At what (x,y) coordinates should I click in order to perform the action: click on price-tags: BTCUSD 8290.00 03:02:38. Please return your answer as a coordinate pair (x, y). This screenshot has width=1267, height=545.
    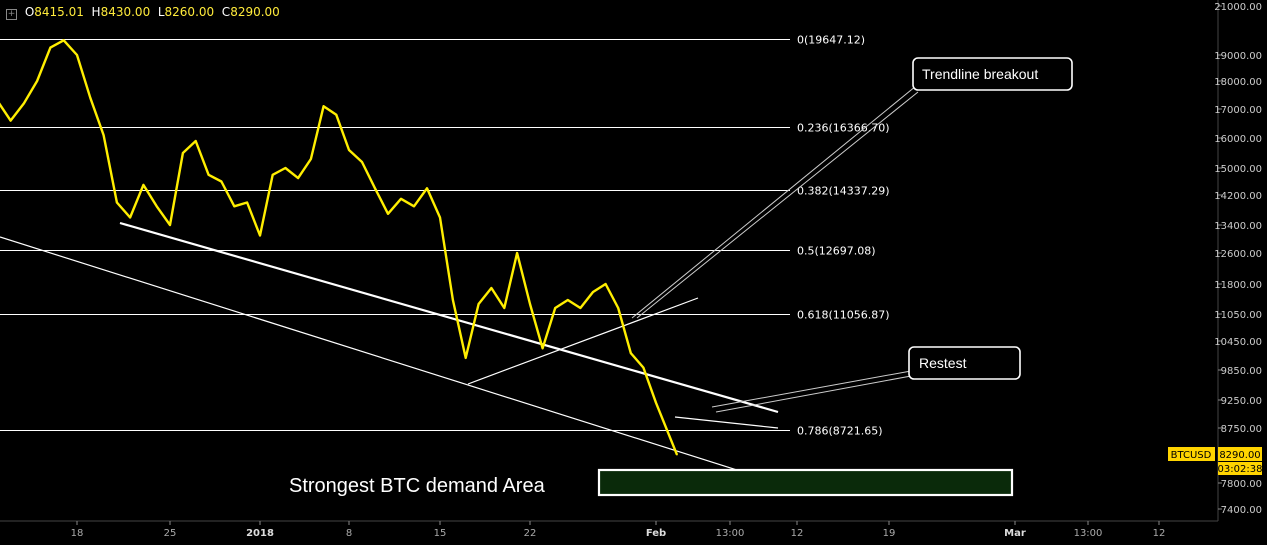
    Looking at the image, I should click on (1215, 461).